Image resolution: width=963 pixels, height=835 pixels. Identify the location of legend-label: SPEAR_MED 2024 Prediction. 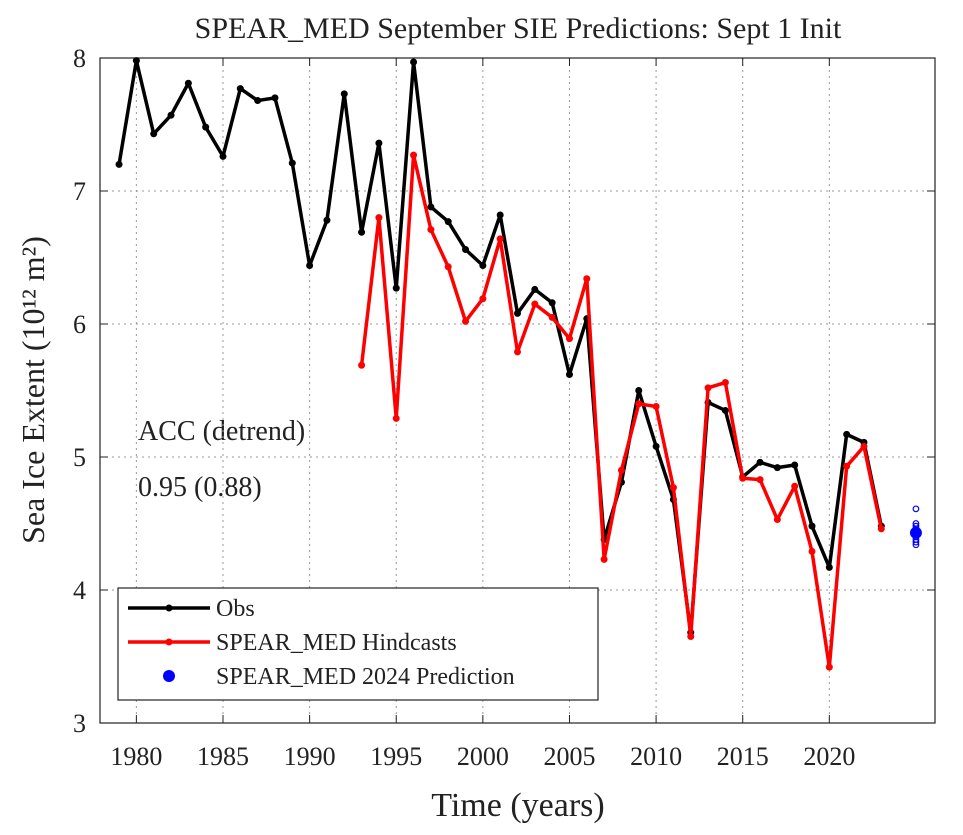
(365, 677).